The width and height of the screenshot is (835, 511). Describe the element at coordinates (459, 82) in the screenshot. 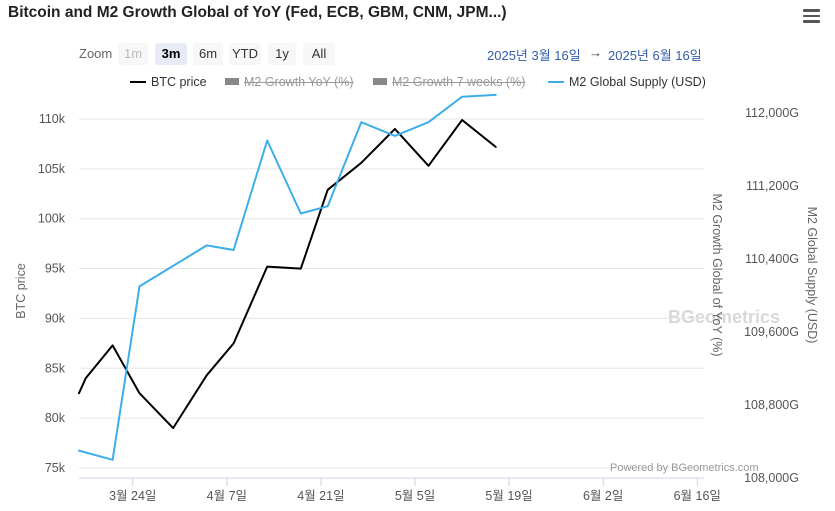

I see `legend-label: M2 Growth 7 weeks (%)` at that location.